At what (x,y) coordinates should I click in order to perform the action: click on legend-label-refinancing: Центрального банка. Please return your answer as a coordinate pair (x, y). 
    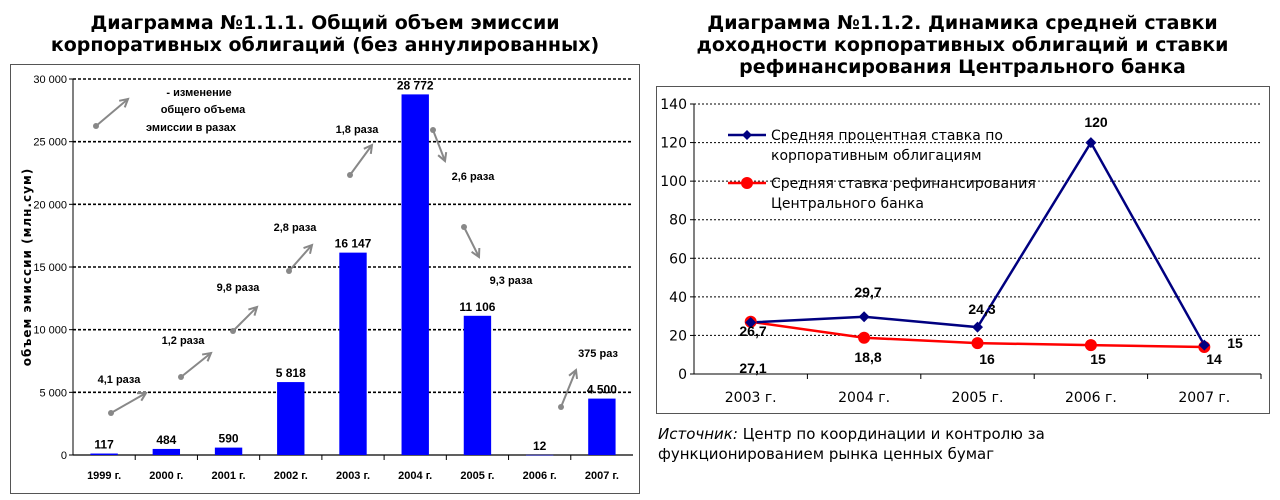
    Looking at the image, I should click on (847, 204).